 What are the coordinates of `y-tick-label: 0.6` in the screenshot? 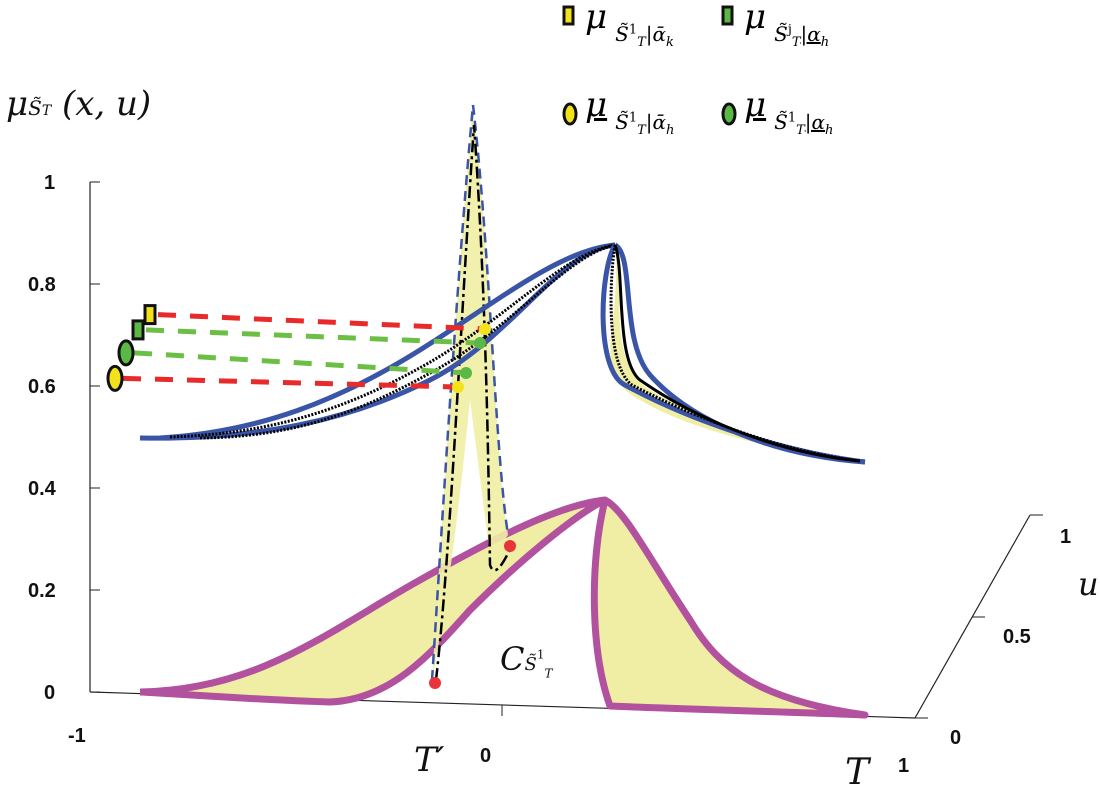 It's located at (42, 387).